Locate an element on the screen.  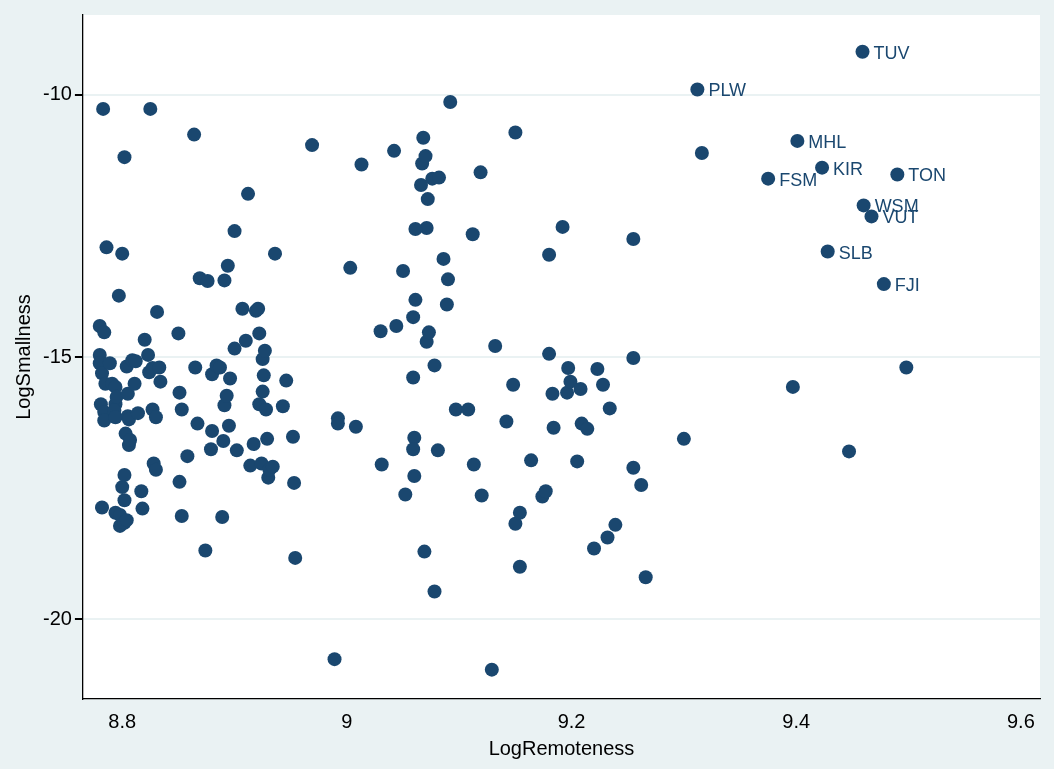
annotation: FJI is located at coordinates (907, 285).